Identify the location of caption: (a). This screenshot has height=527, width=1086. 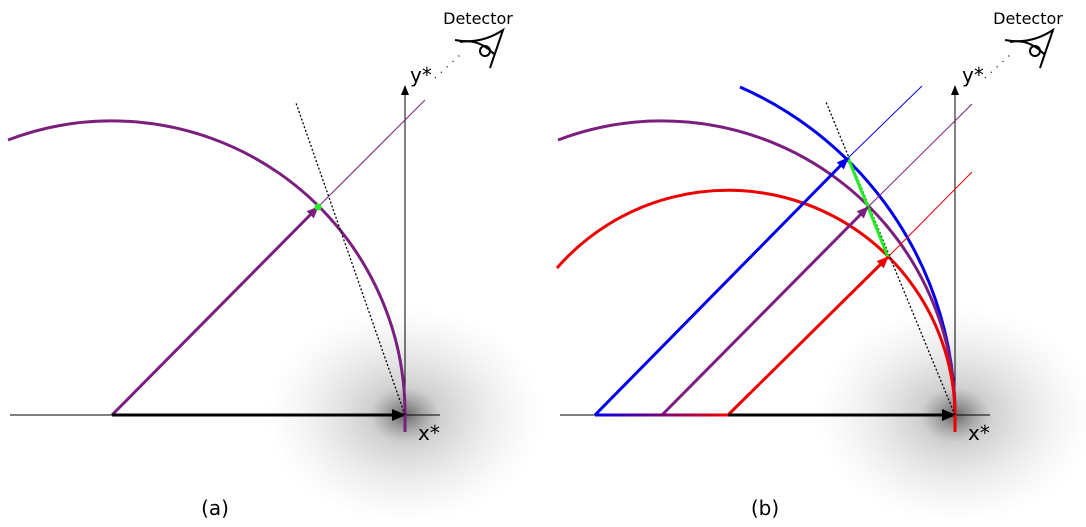
(215, 508).